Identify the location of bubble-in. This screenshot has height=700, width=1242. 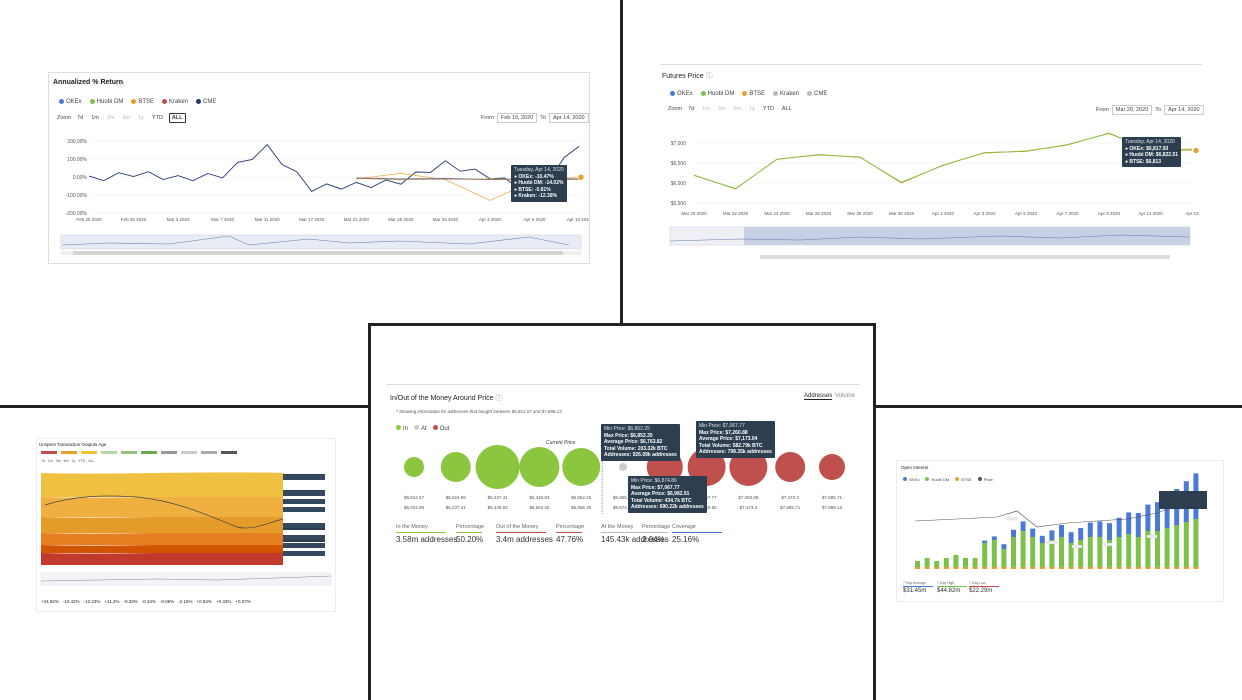
(539, 467).